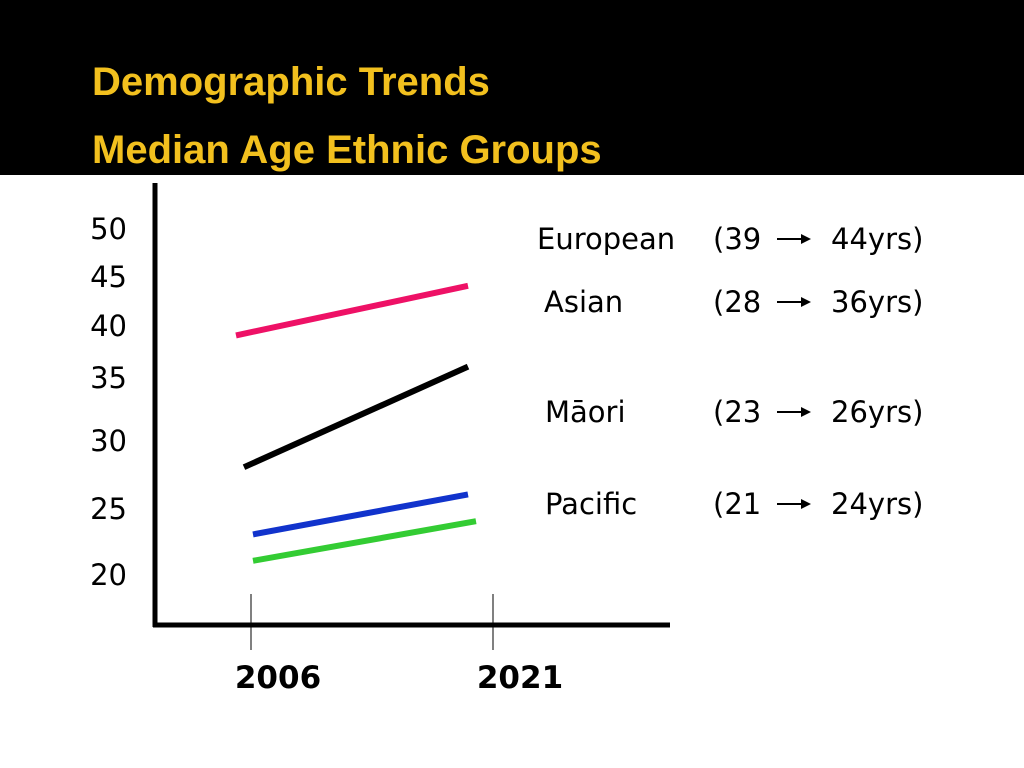 The image size is (1024, 768). Describe the element at coordinates (877, 504) in the screenshot. I see `legend-end-pacific: 24yrs)` at that location.